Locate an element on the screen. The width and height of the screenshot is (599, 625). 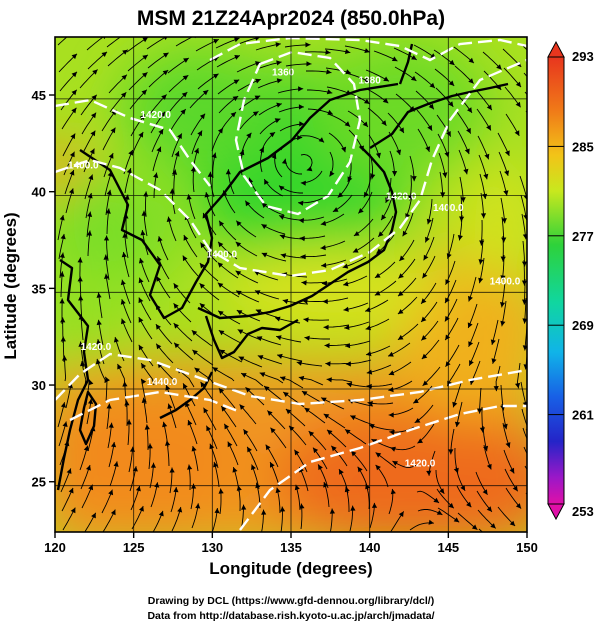
contour-label: 1400.0 is located at coordinates (221, 254).